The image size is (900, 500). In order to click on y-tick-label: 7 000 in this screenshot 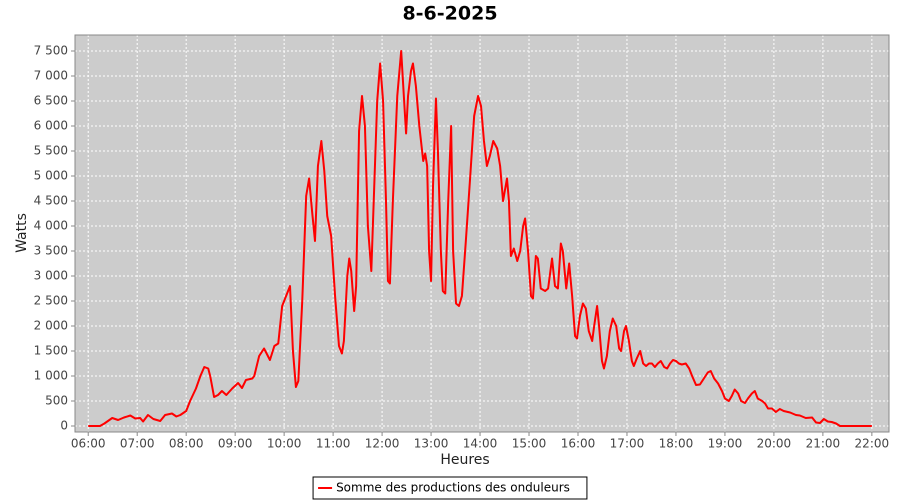, I will do `click(51, 76)`.